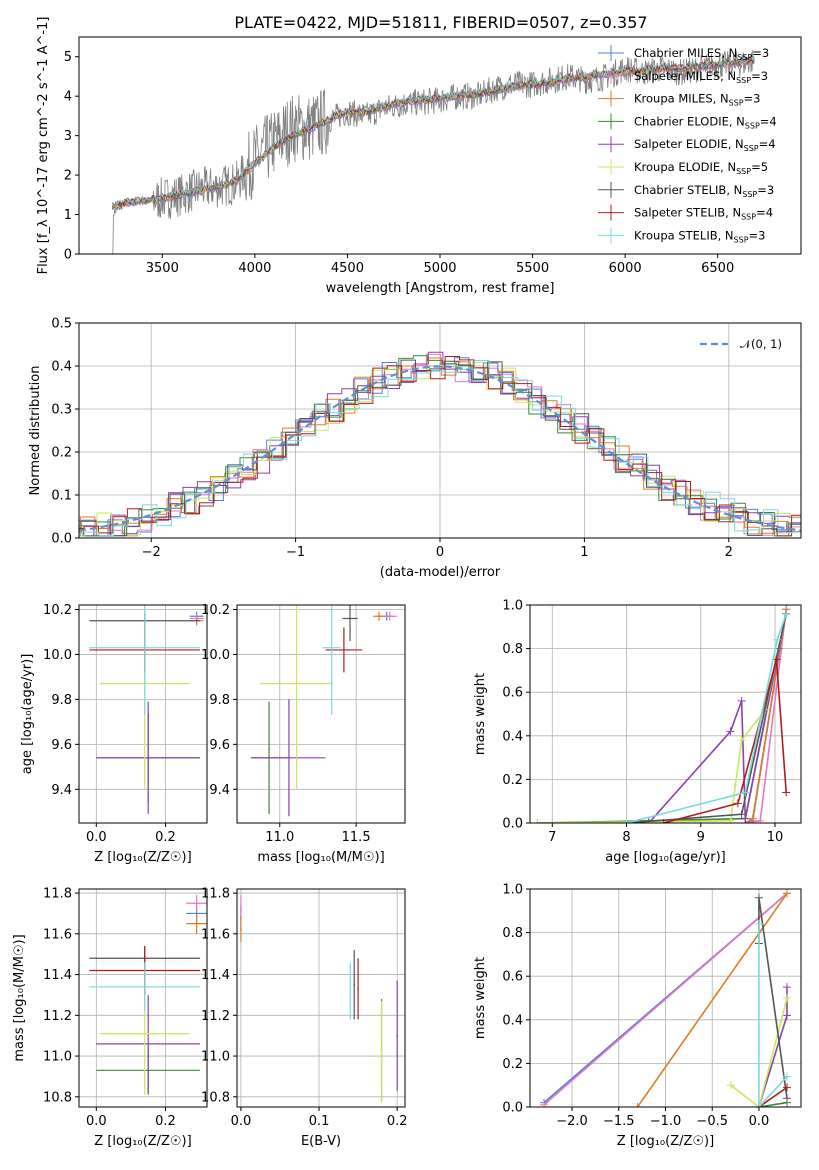  Describe the element at coordinates (759, 167) in the screenshot. I see `legend-value: =5` at that location.